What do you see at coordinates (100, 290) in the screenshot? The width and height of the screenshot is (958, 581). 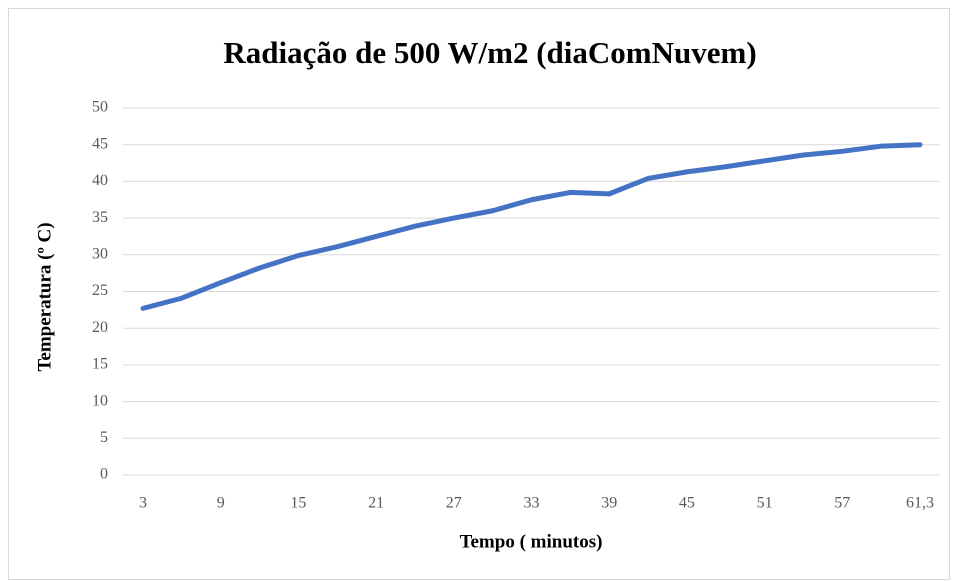 I see `y-tick-label: 25` at bounding box center [100, 290].